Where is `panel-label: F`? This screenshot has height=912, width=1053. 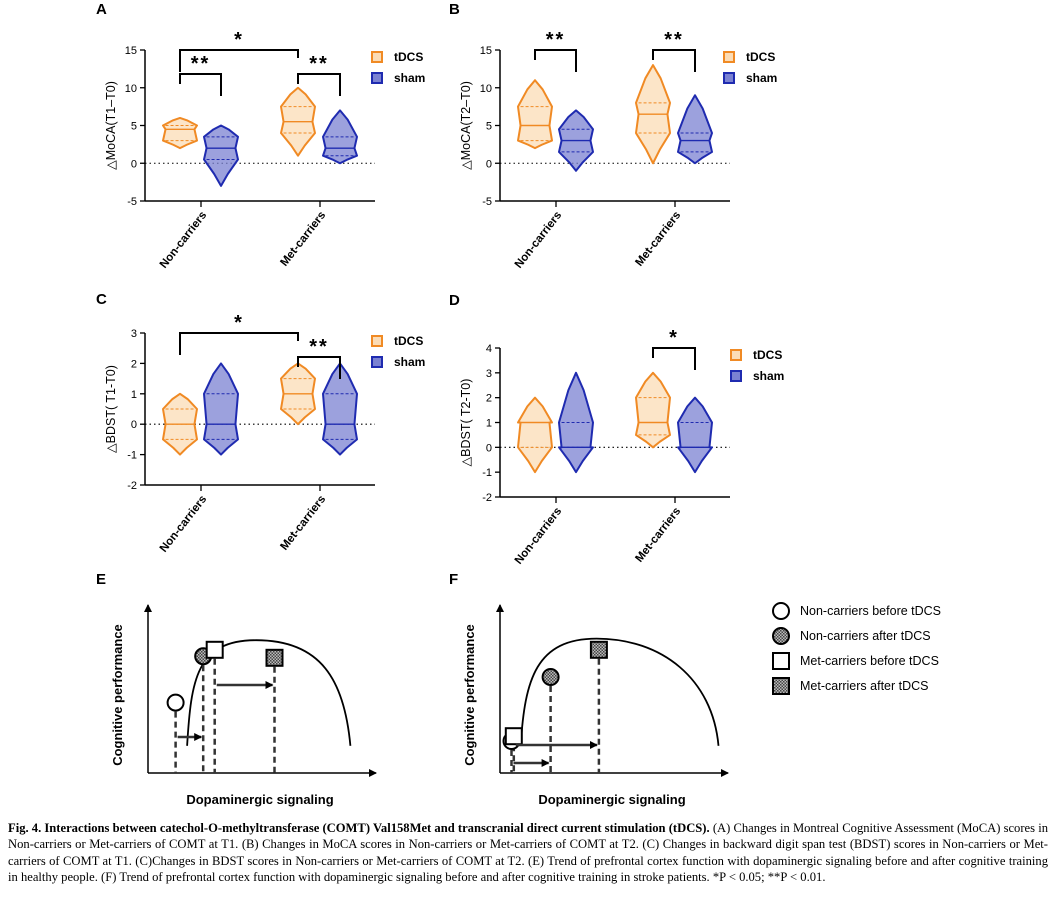
panel-label: F is located at coordinates (453, 579).